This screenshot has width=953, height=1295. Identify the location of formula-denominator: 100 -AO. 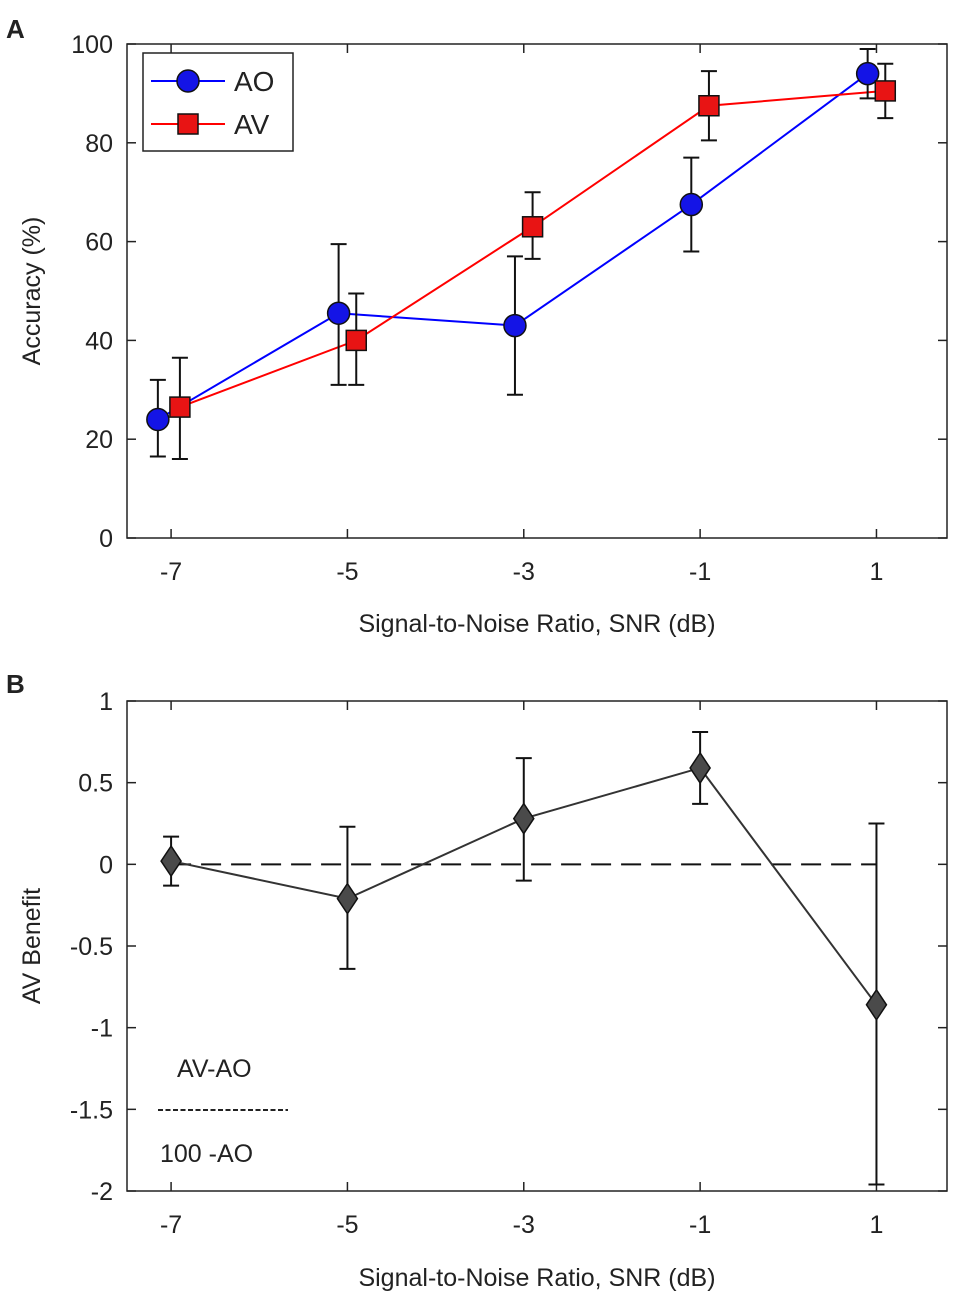
(206, 1154).